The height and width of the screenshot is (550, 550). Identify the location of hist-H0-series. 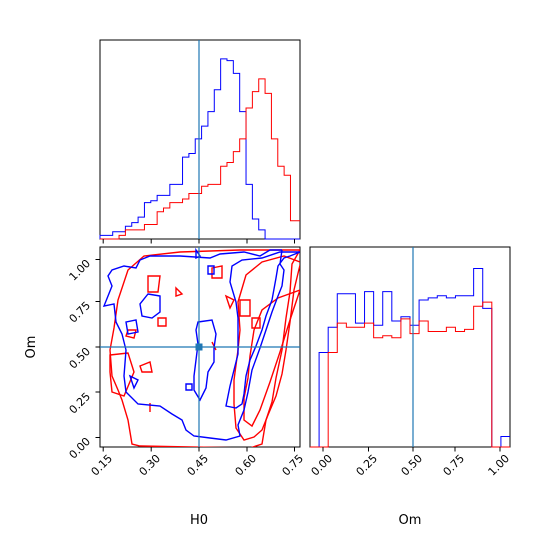
(199, 149).